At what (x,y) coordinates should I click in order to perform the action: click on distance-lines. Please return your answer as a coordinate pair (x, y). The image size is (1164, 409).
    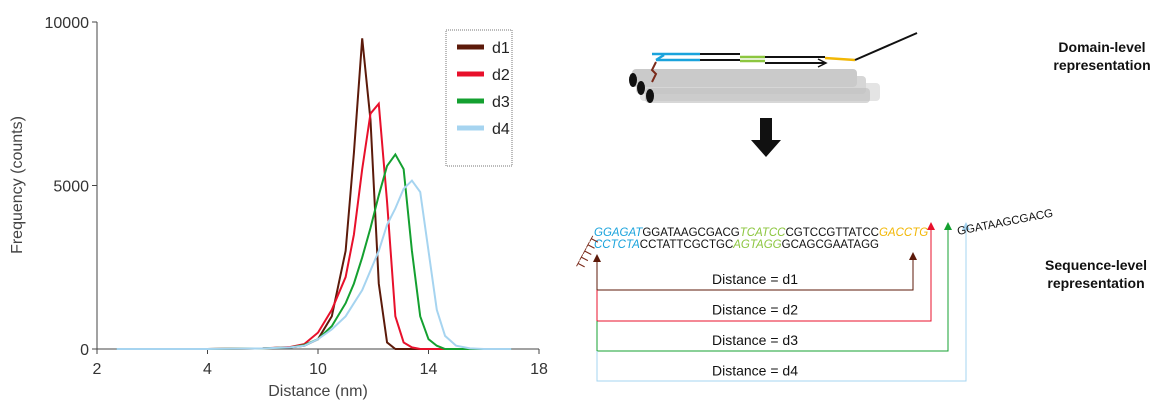
    Looking at the image, I should click on (781, 302).